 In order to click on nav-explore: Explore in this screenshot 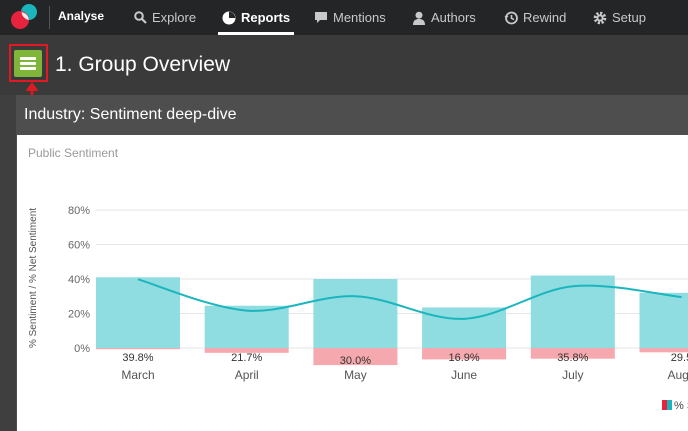, I will do `click(165, 17)`.